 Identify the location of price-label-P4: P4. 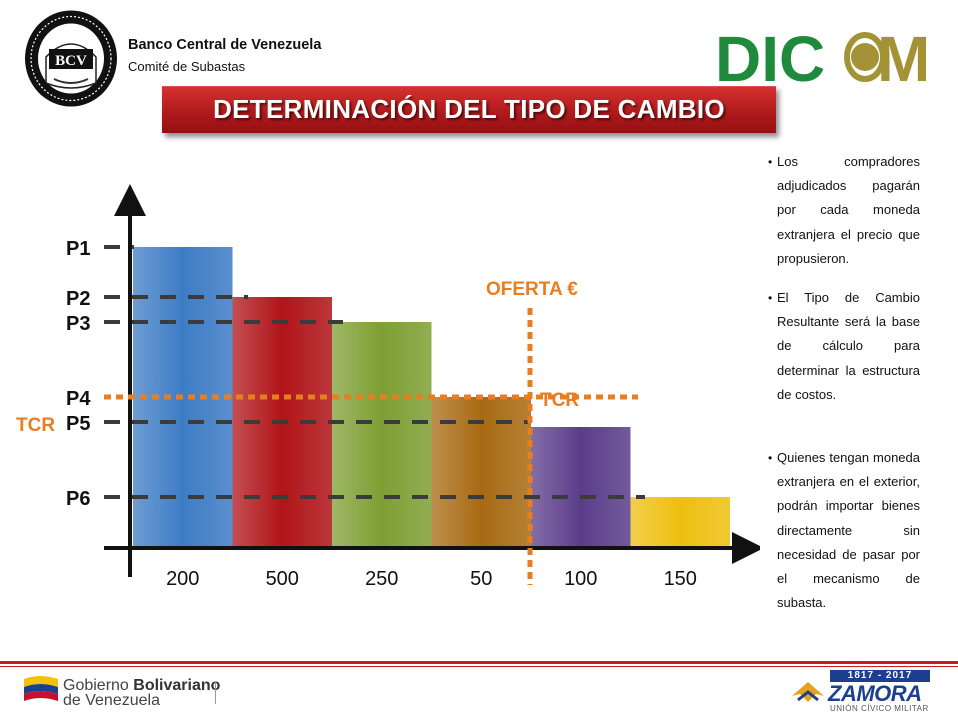
(78, 399).